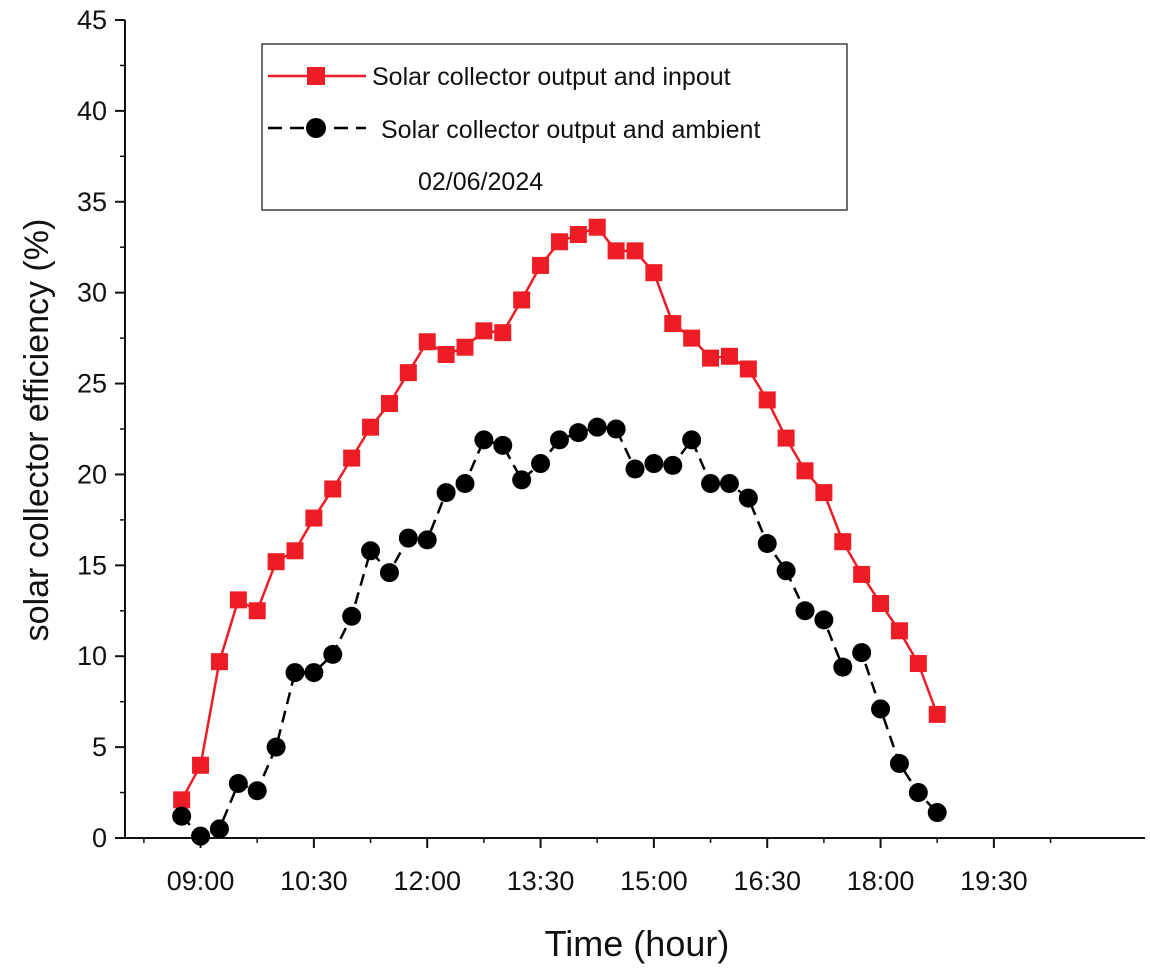 Image resolution: width=1150 pixels, height=974 pixels. What do you see at coordinates (92, 656) in the screenshot?
I see `y-tick-label: 10` at bounding box center [92, 656].